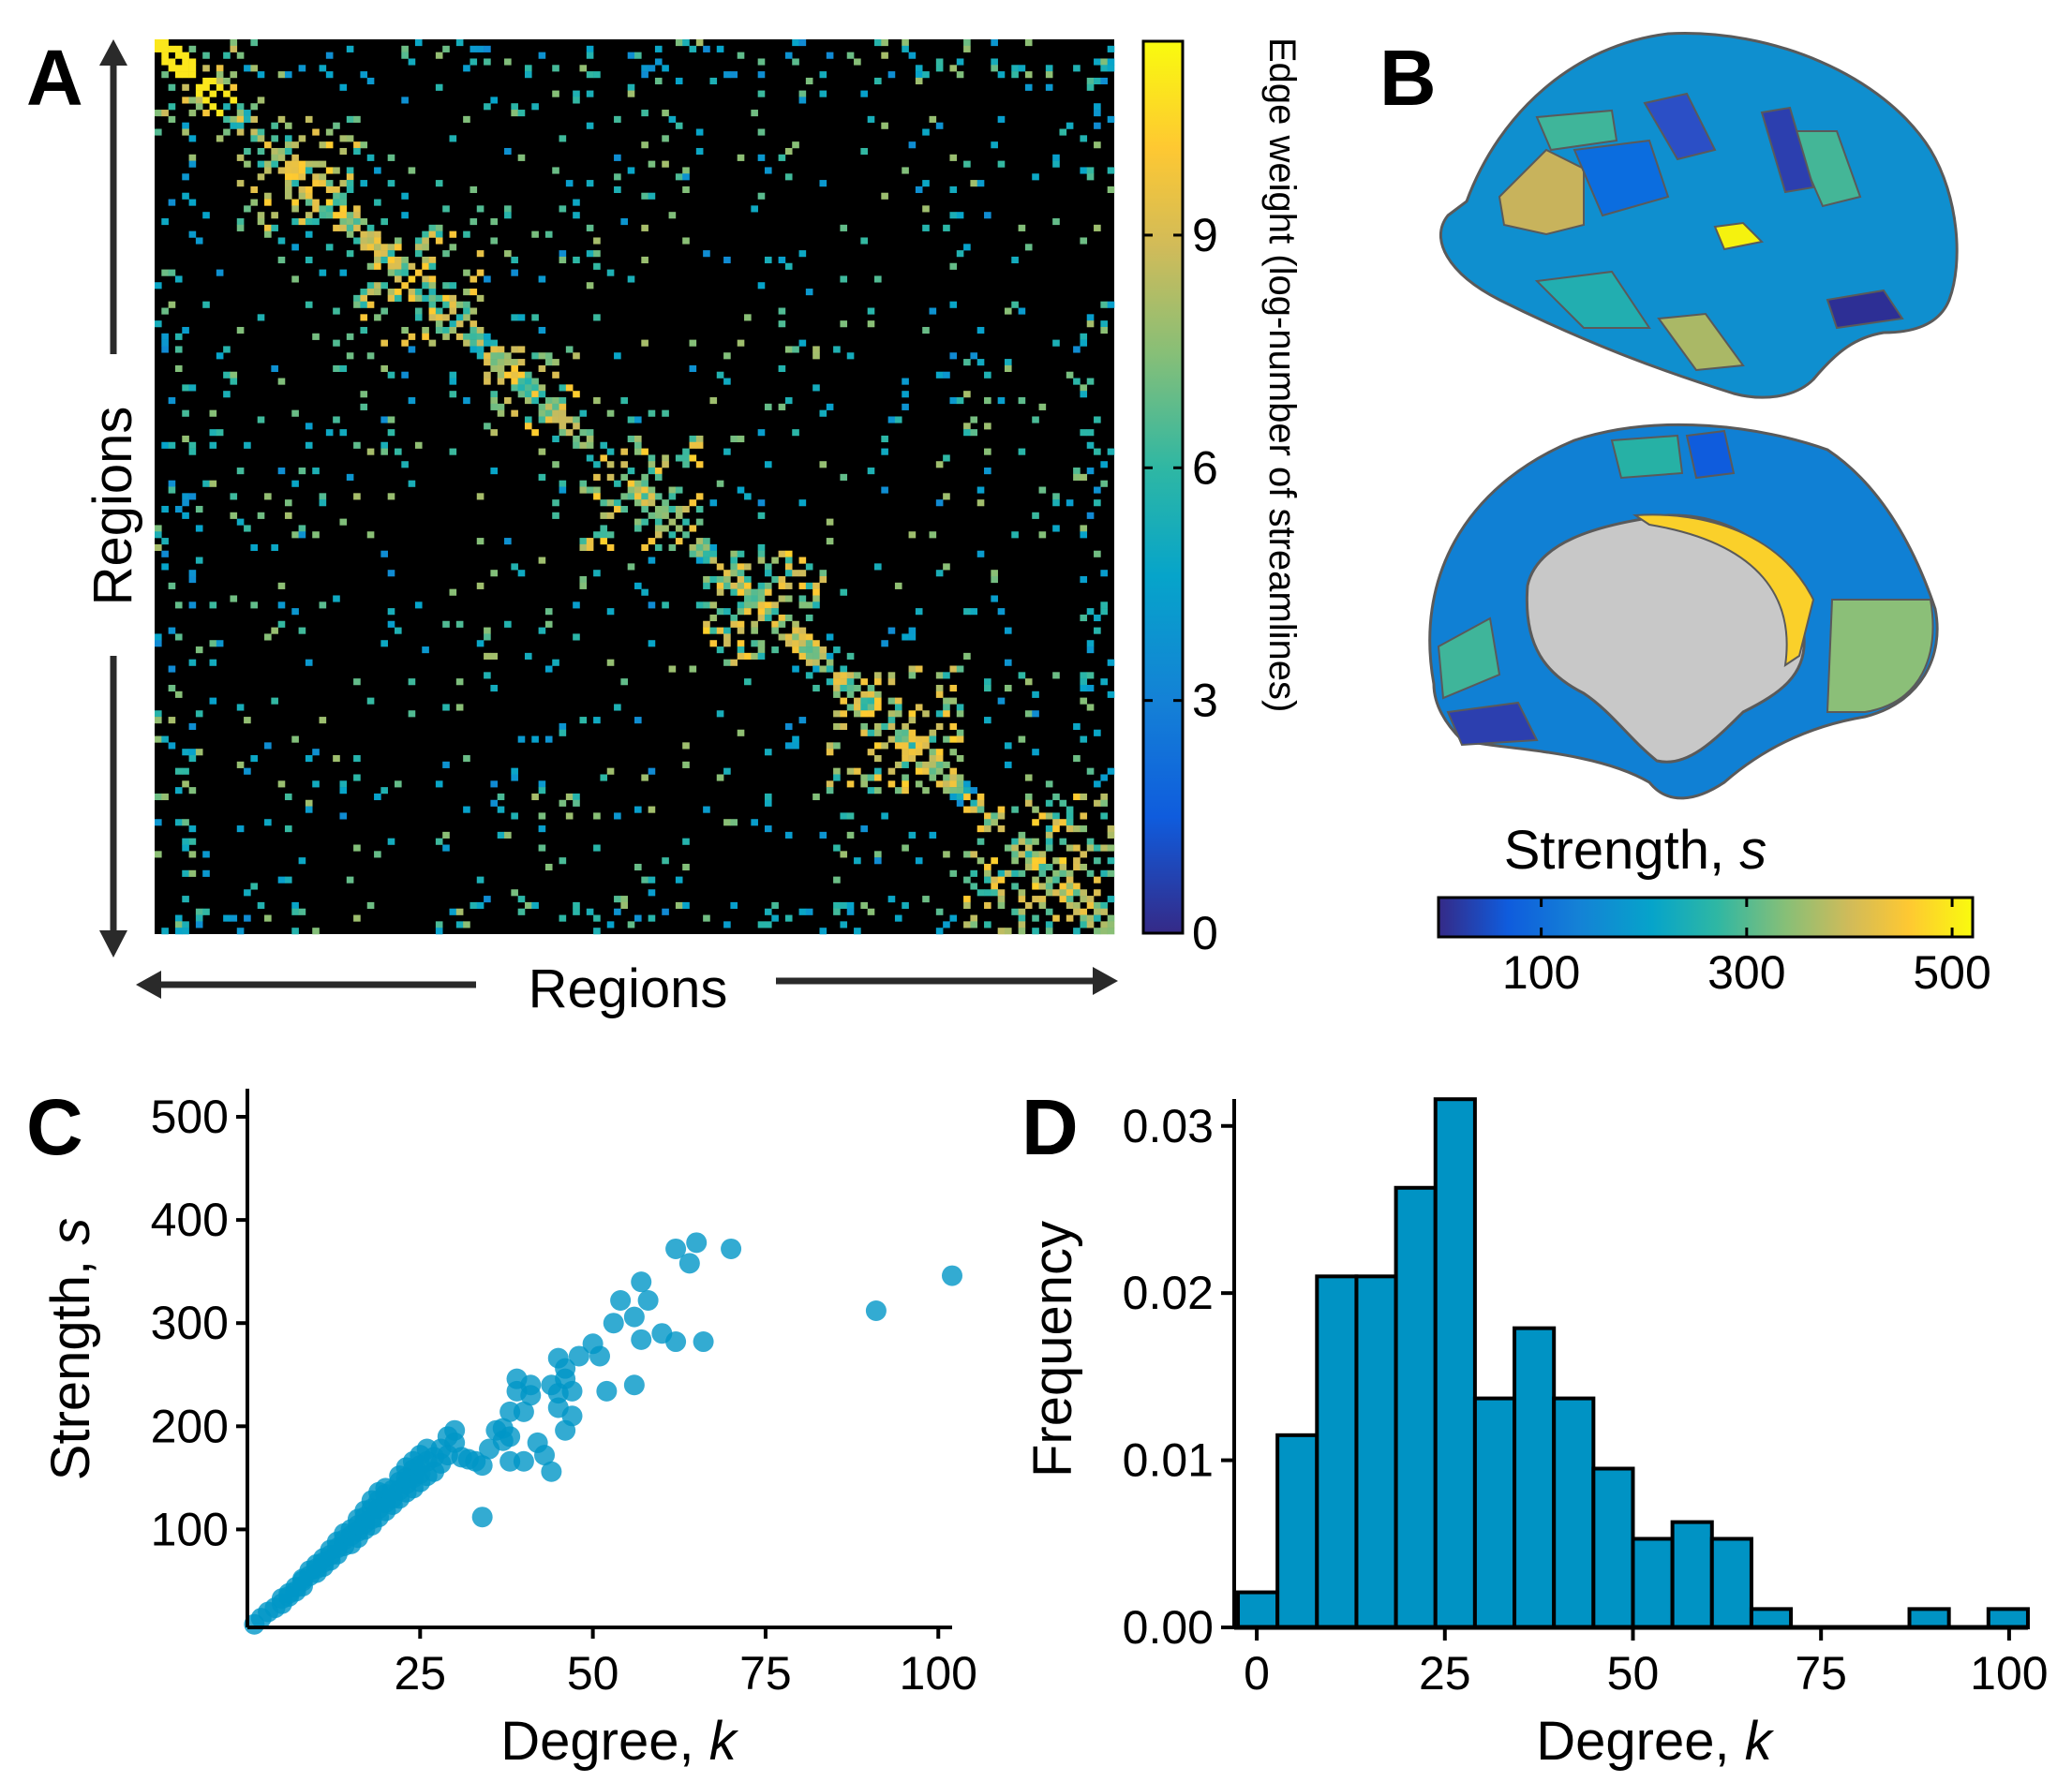 The width and height of the screenshot is (2072, 1782). Describe the element at coordinates (112, 498) in the screenshot. I see `y-regions-arrow: Regions` at that location.